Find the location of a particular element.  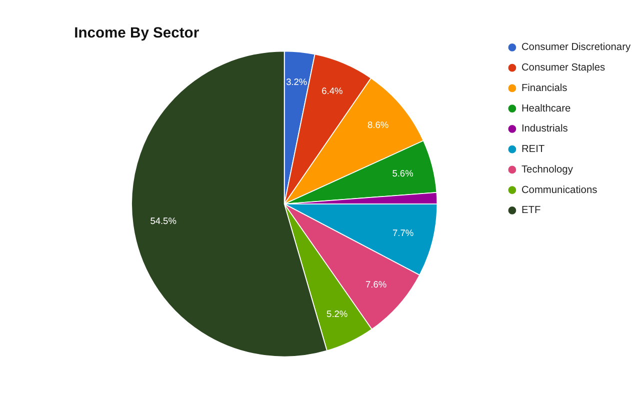

data-label: 5.6% is located at coordinates (403, 173).